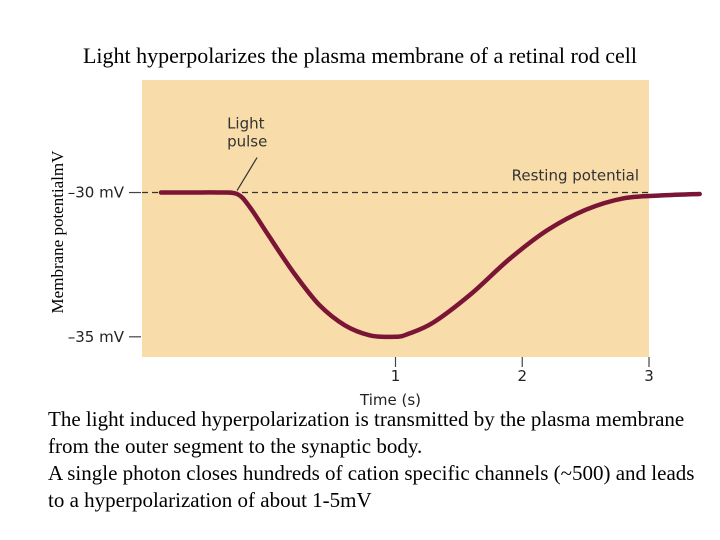 The width and height of the screenshot is (720, 540). I want to click on x-tick-label-1: 2, so click(522, 376).